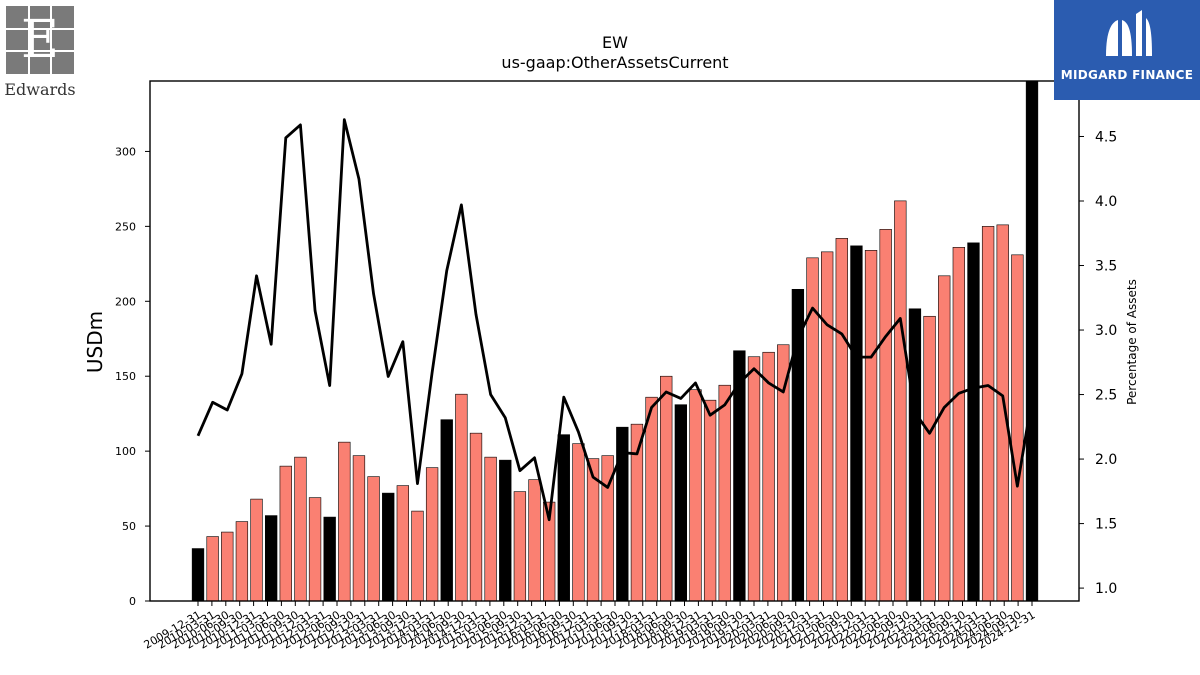  What do you see at coordinates (125, 451) in the screenshot?
I see `y-tick-label: 100` at bounding box center [125, 451].